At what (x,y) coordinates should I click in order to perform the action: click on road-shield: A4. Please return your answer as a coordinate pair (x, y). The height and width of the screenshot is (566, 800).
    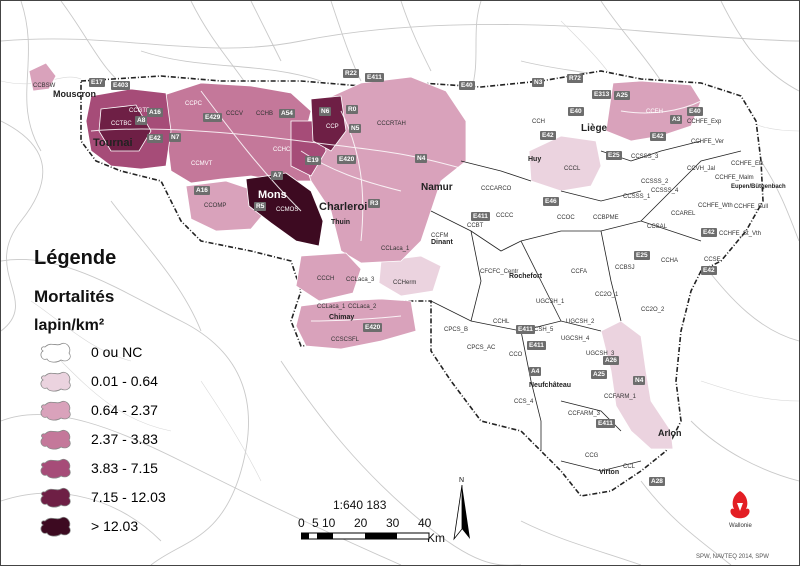
    Looking at the image, I should click on (535, 371).